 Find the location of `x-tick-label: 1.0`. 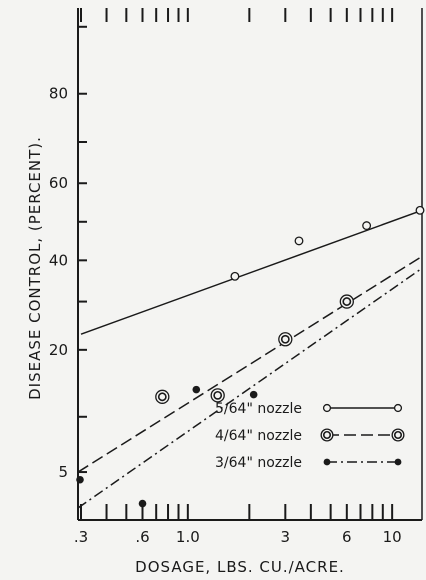

x-tick-label: 1.0 is located at coordinates (188, 537).